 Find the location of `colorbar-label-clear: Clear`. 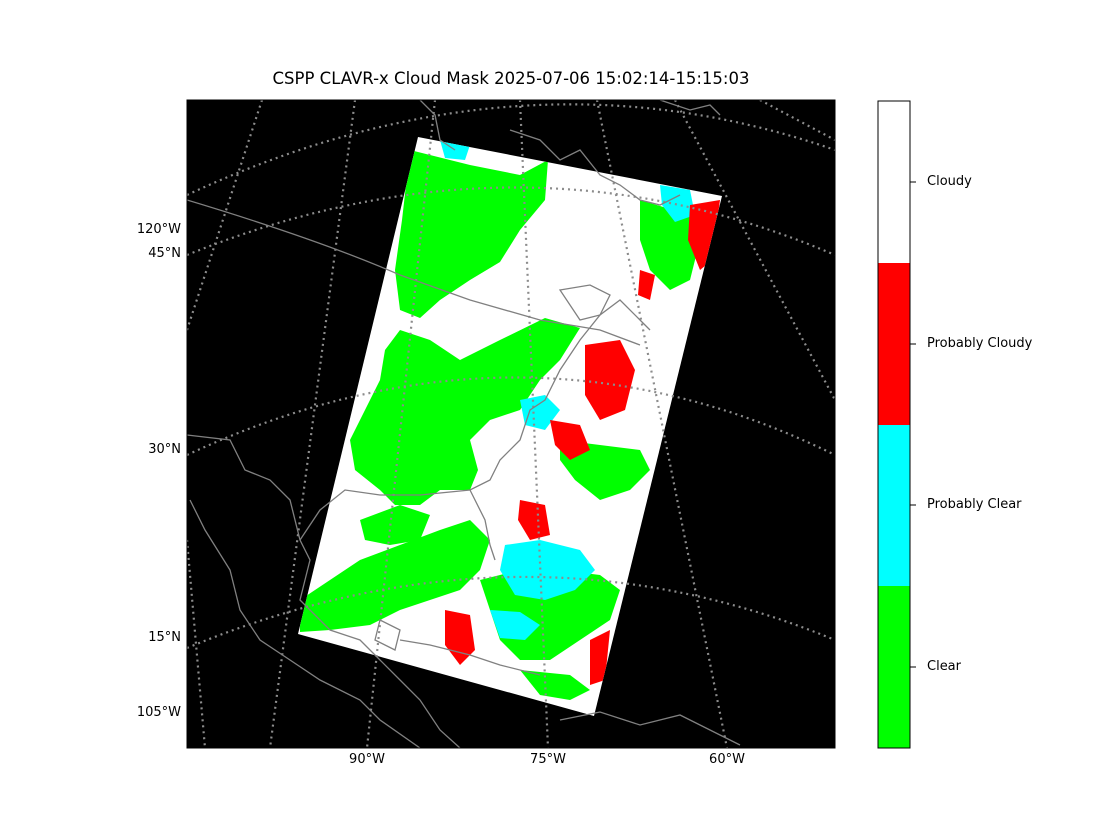

colorbar-label-clear: Clear is located at coordinates (944, 666).